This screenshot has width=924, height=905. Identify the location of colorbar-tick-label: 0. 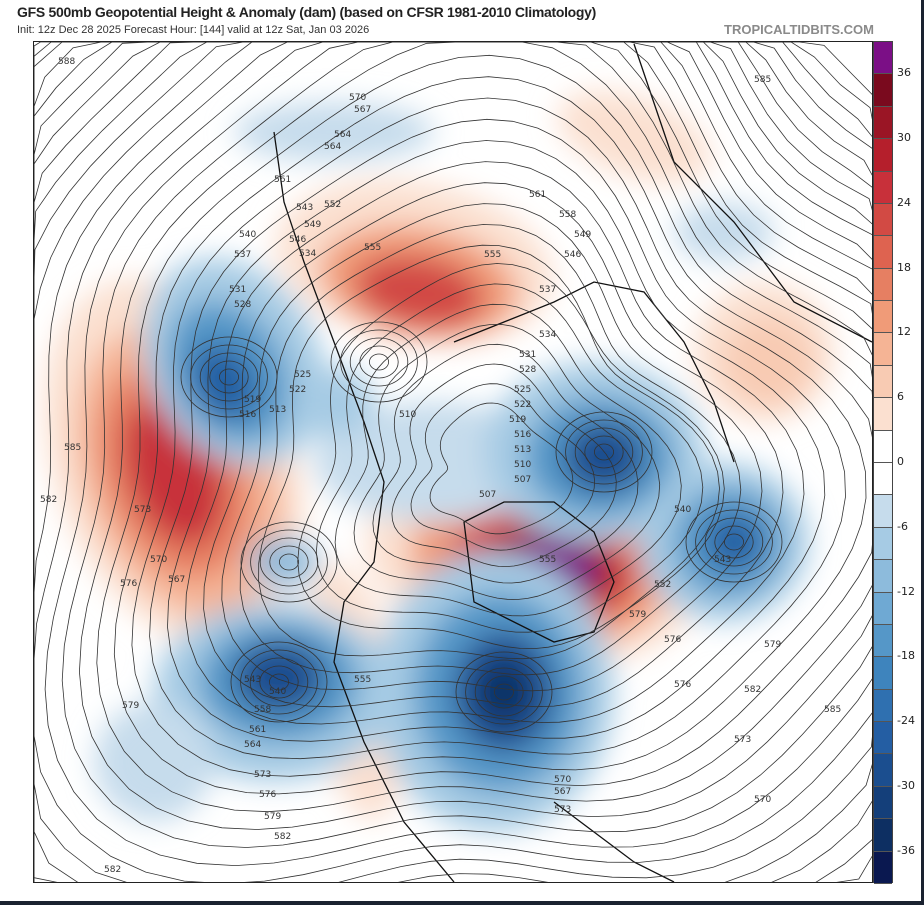
(900, 461).